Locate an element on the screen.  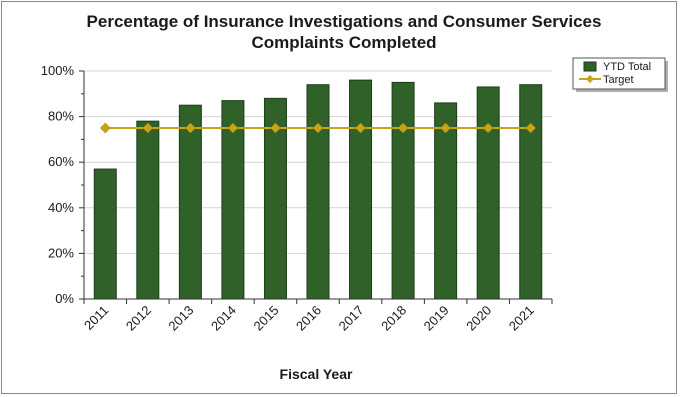
target-marker-2021 is located at coordinates (531, 128).